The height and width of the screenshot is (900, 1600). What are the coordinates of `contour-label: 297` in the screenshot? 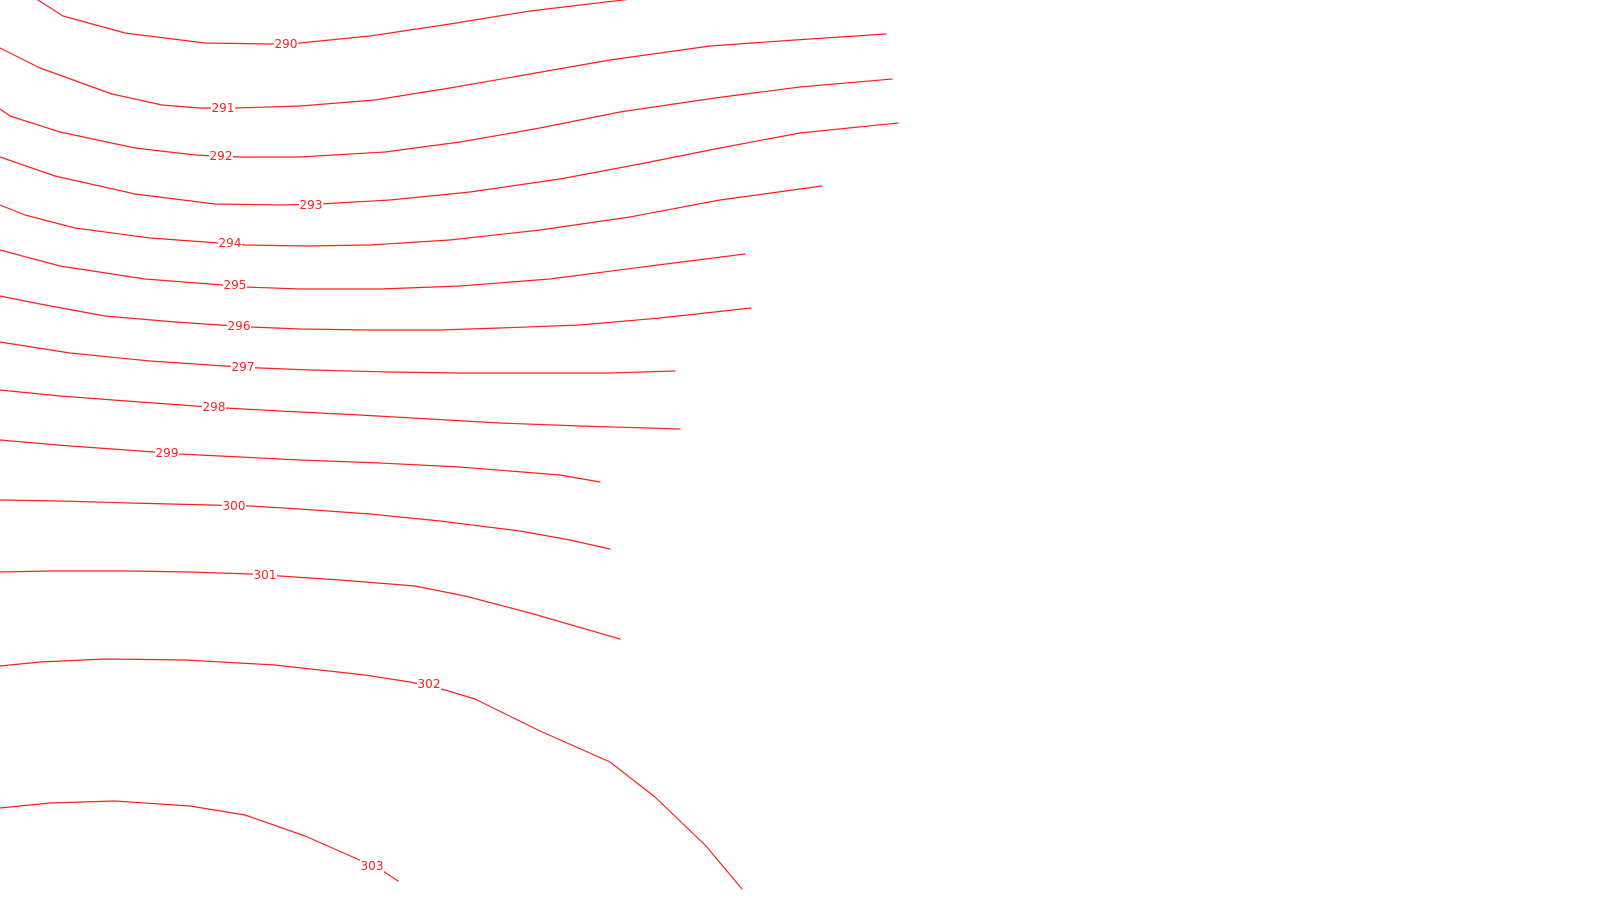 It's located at (243, 367).